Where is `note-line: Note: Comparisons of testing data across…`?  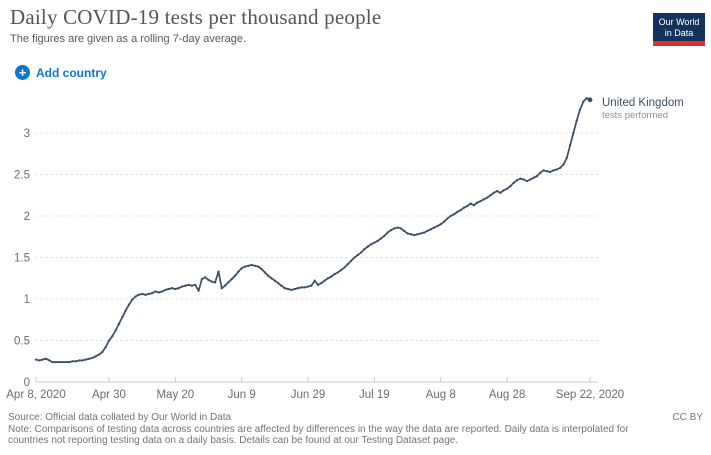 note-line: Note: Comparisons of testing data across… is located at coordinates (318, 435).